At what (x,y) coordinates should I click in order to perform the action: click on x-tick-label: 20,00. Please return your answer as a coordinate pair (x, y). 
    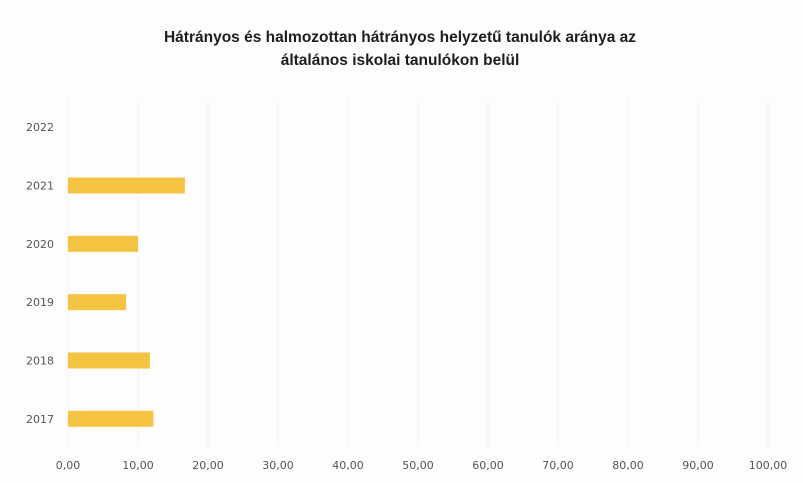
    Looking at the image, I should click on (208, 465).